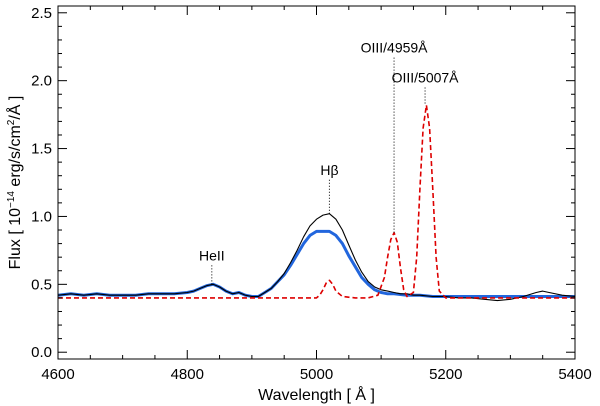 The image size is (600, 406). Describe the element at coordinates (395, 48) in the screenshot. I see `annotation-label: OIII/4959Å` at that location.